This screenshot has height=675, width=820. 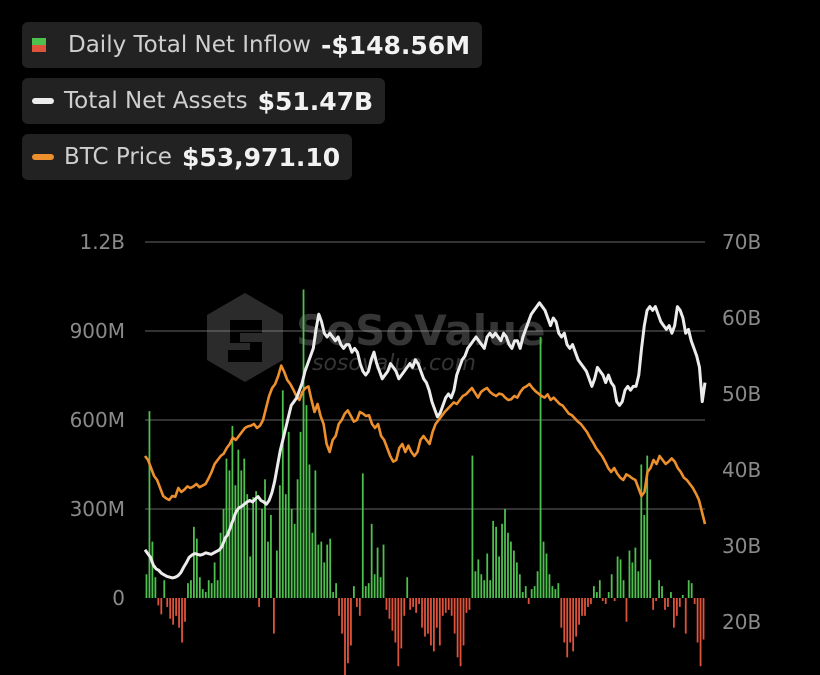 I want to click on legend-inflow: Daily Total Net Inflow -$148.56M, so click(x=252, y=45).